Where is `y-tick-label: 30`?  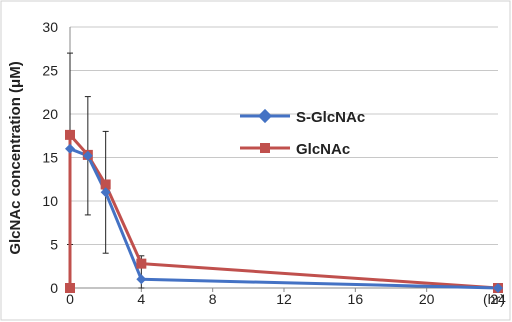
y-tick-label: 30 is located at coordinates (50, 27).